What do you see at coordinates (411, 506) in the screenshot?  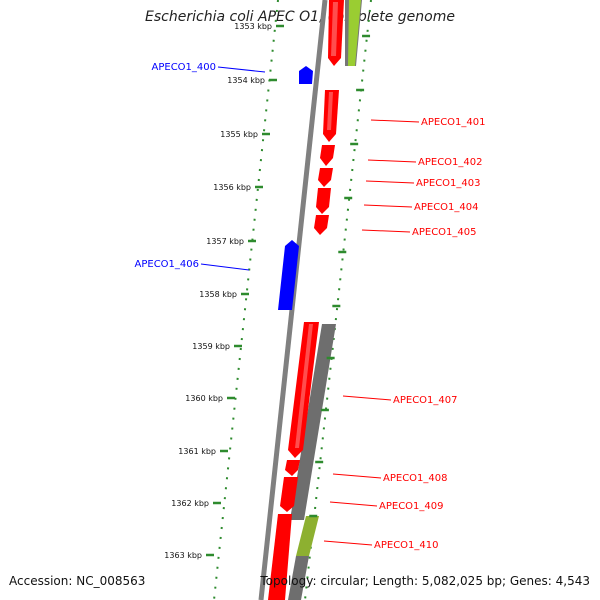 I see `gene-label: APECO1_409` at bounding box center [411, 506].